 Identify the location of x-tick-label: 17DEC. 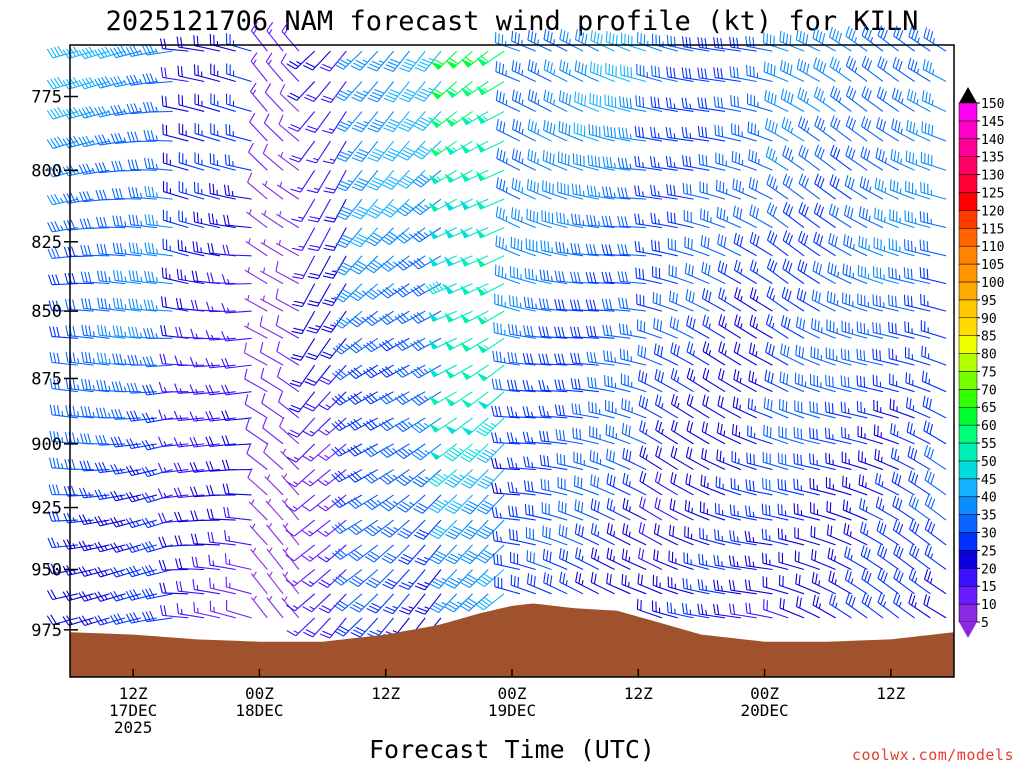
(133, 710).